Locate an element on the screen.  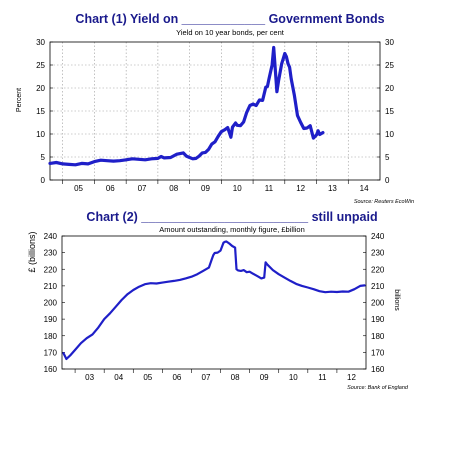
chart-2-y-tick-label-right: 210 is located at coordinates (378, 286).